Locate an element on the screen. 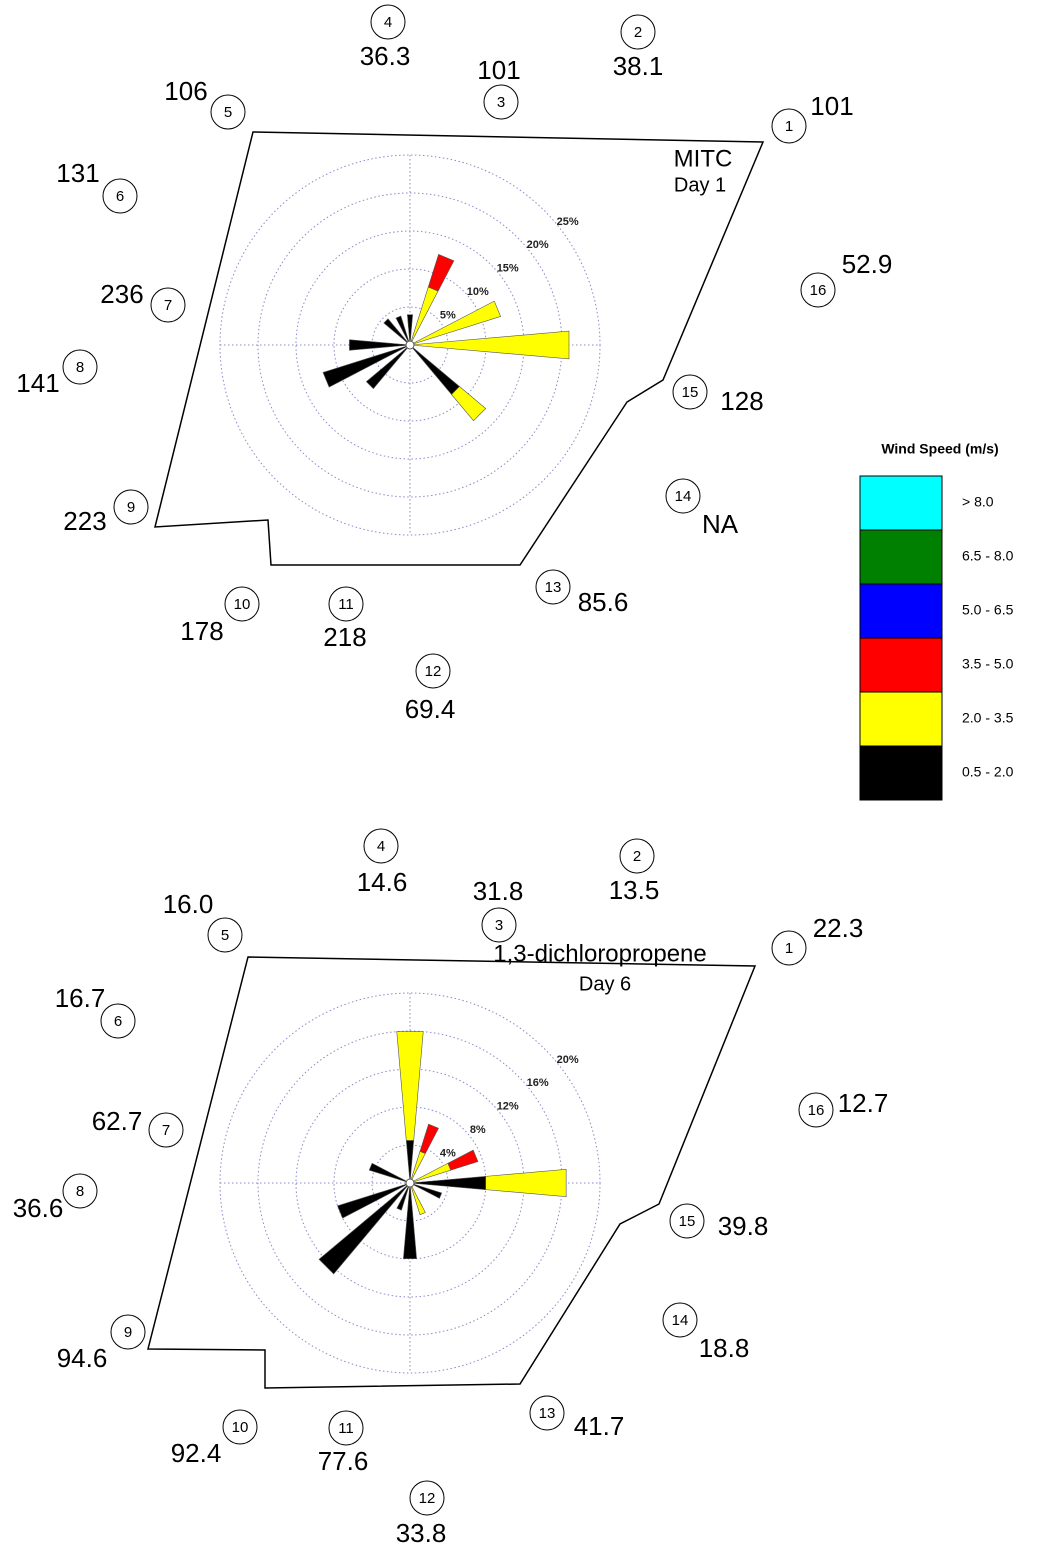 This screenshot has height=1552, width=1048. station-value: 39.8 is located at coordinates (743, 1226).